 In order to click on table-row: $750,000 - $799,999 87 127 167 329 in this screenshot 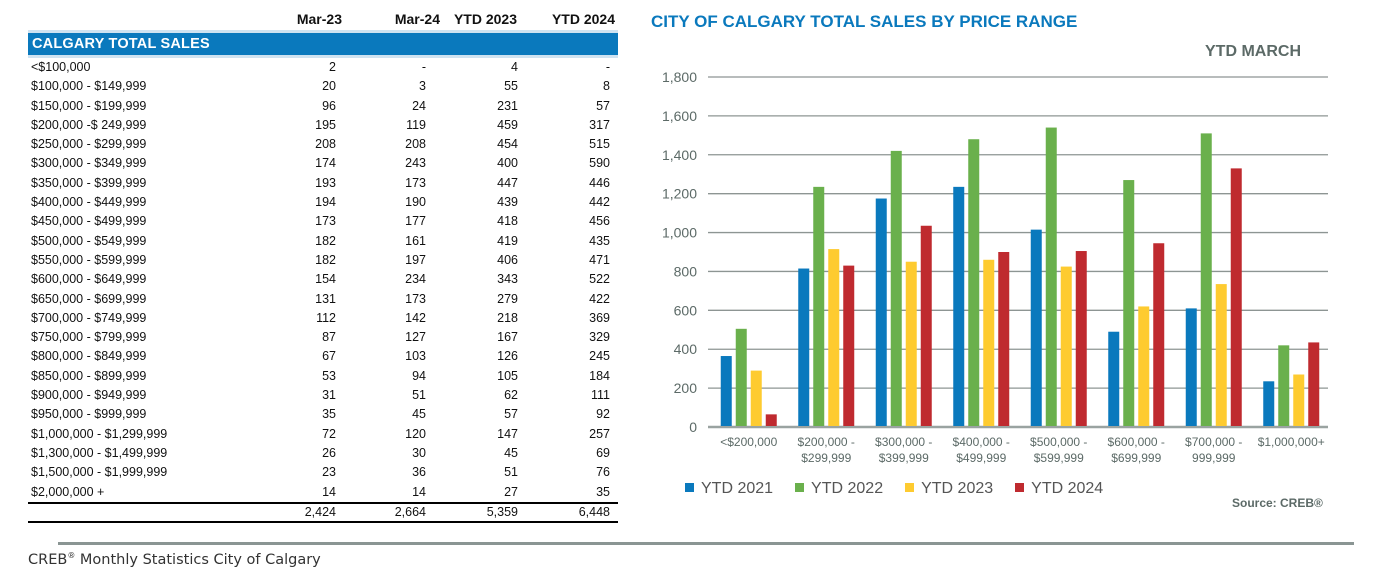, I will do `click(323, 337)`.